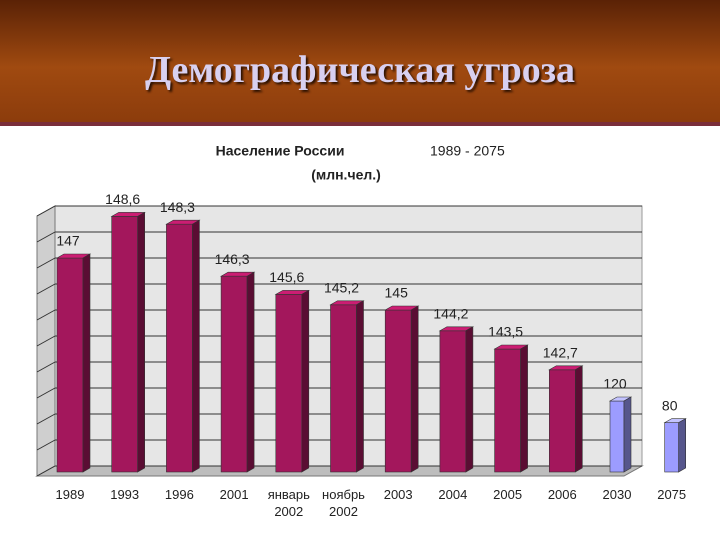  Describe the element at coordinates (508, 494) in the screenshot. I see `x-tick-label: 2005` at that location.